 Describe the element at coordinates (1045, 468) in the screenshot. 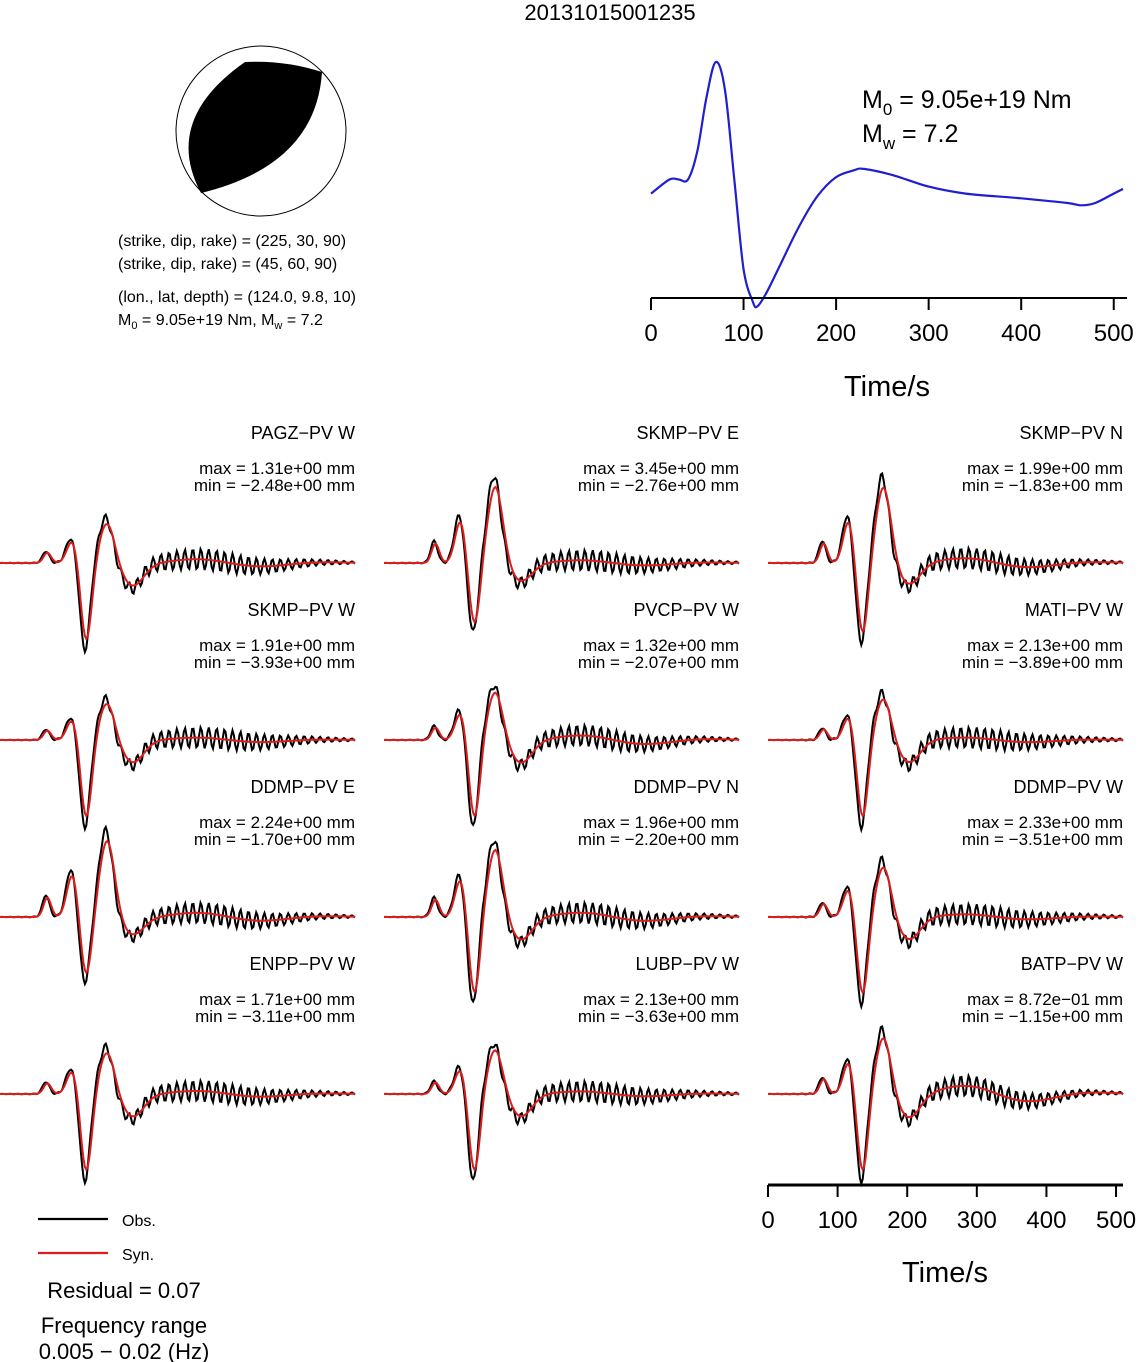

I see `station-max-label: max = 1.99e+00 mm` at that location.